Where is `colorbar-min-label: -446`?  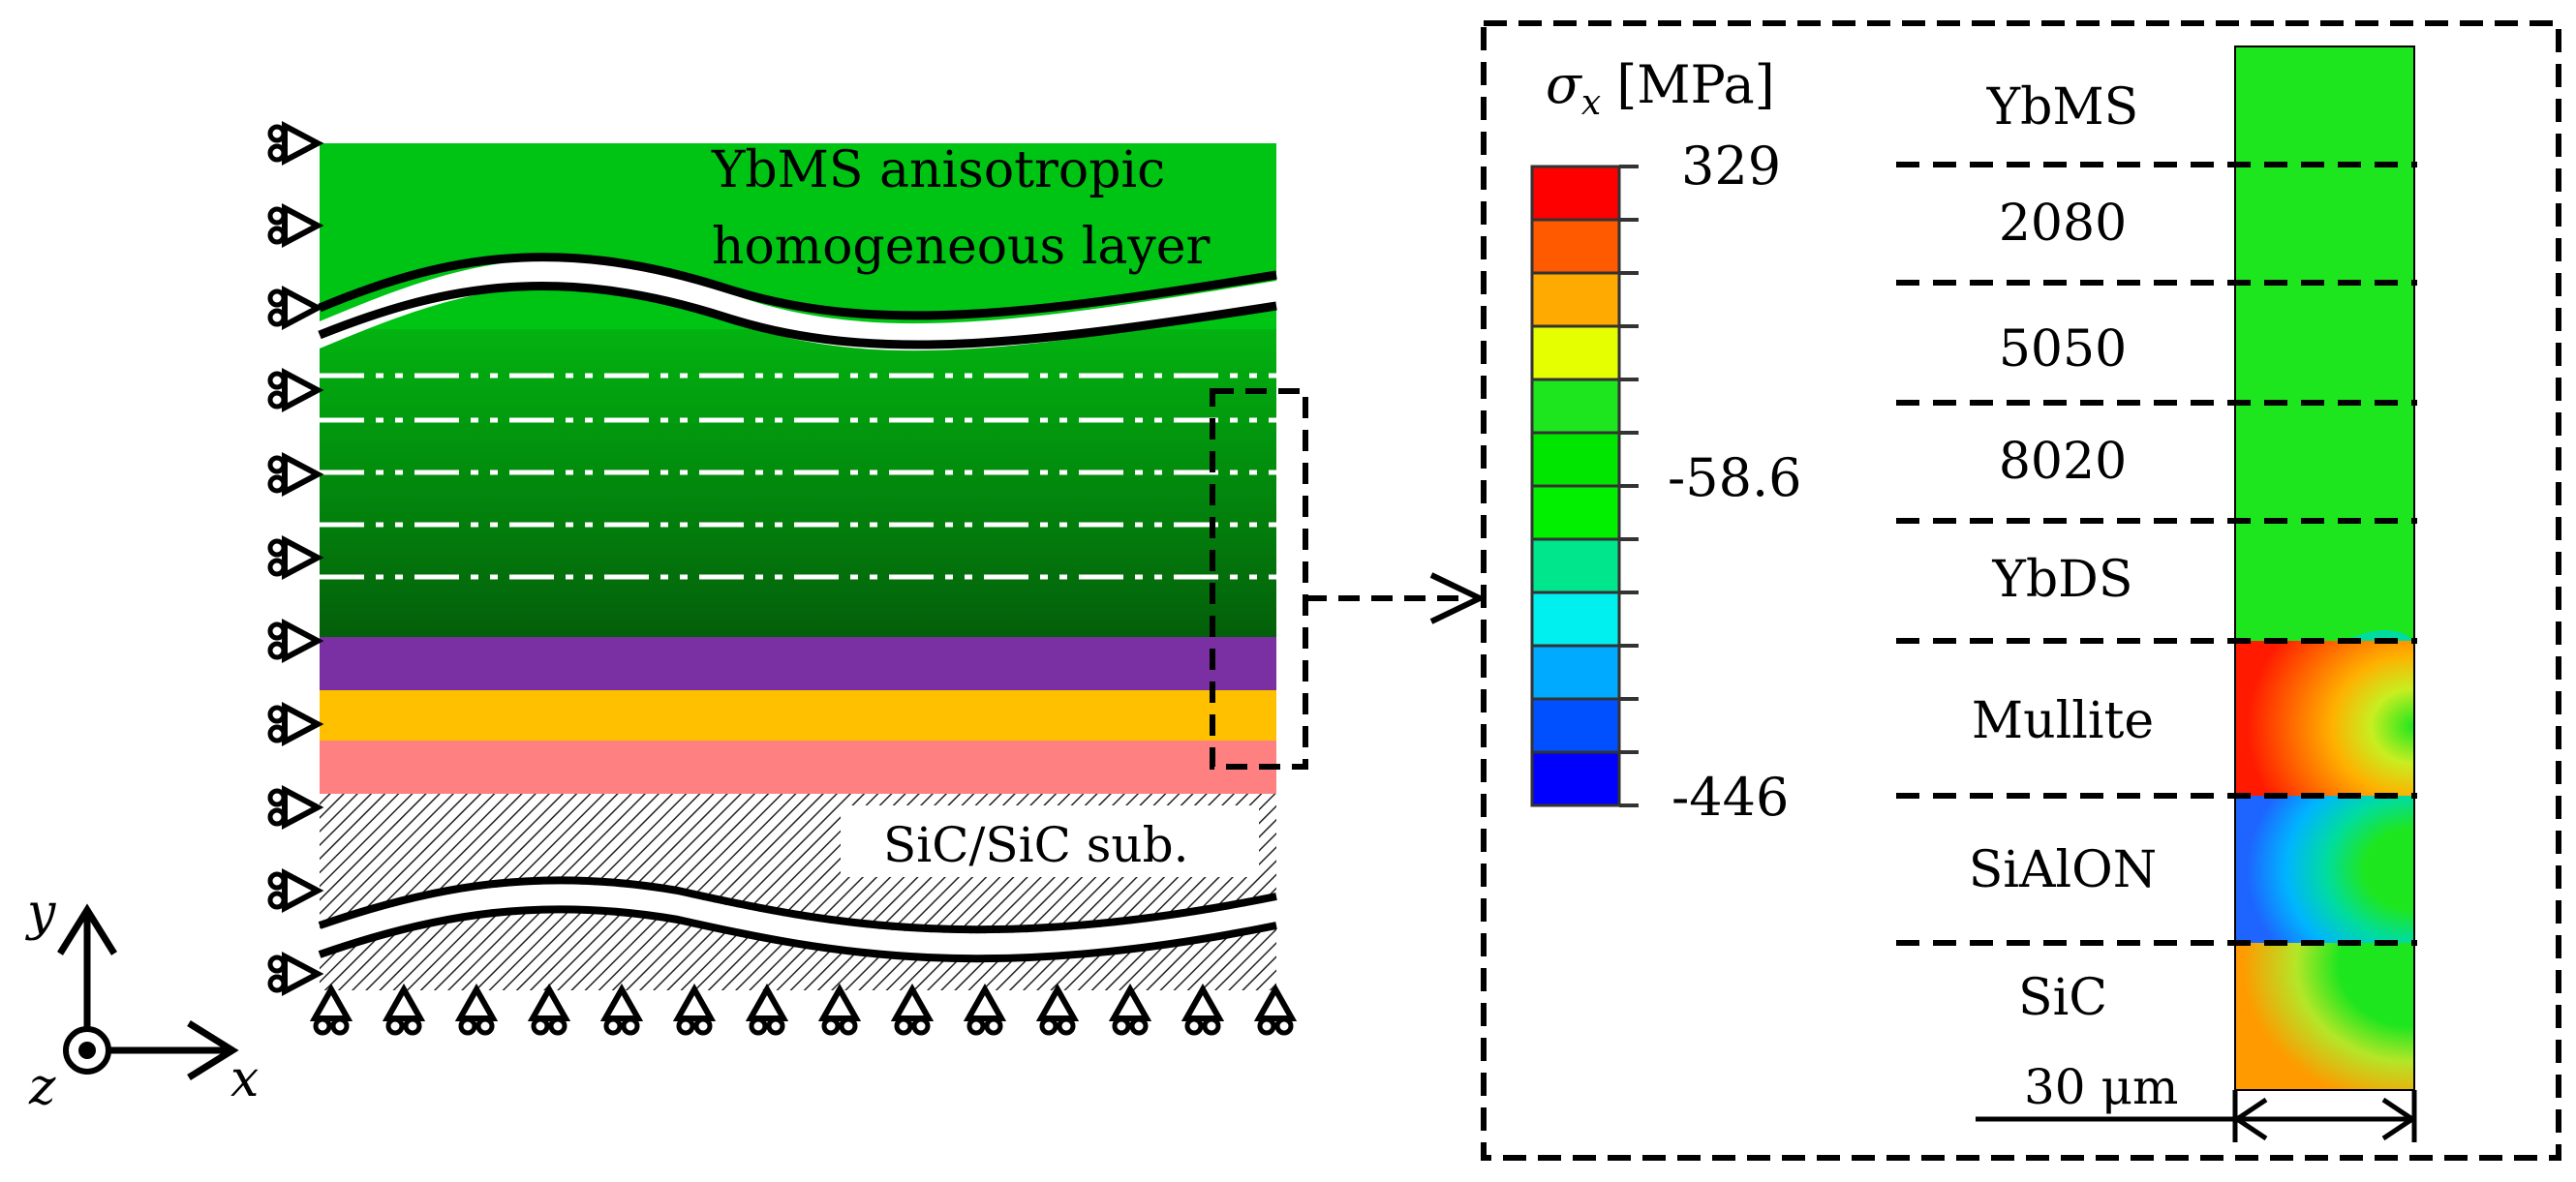 colorbar-min-label: -446 is located at coordinates (1730, 797).